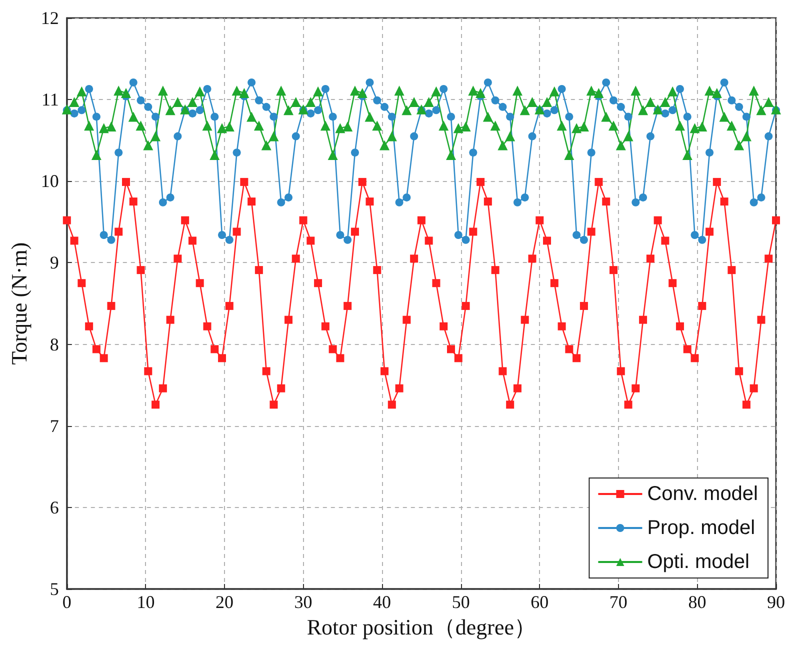 The height and width of the screenshot is (646, 788). Describe the element at coordinates (54, 507) in the screenshot. I see `y-tick-label: 6` at that location.